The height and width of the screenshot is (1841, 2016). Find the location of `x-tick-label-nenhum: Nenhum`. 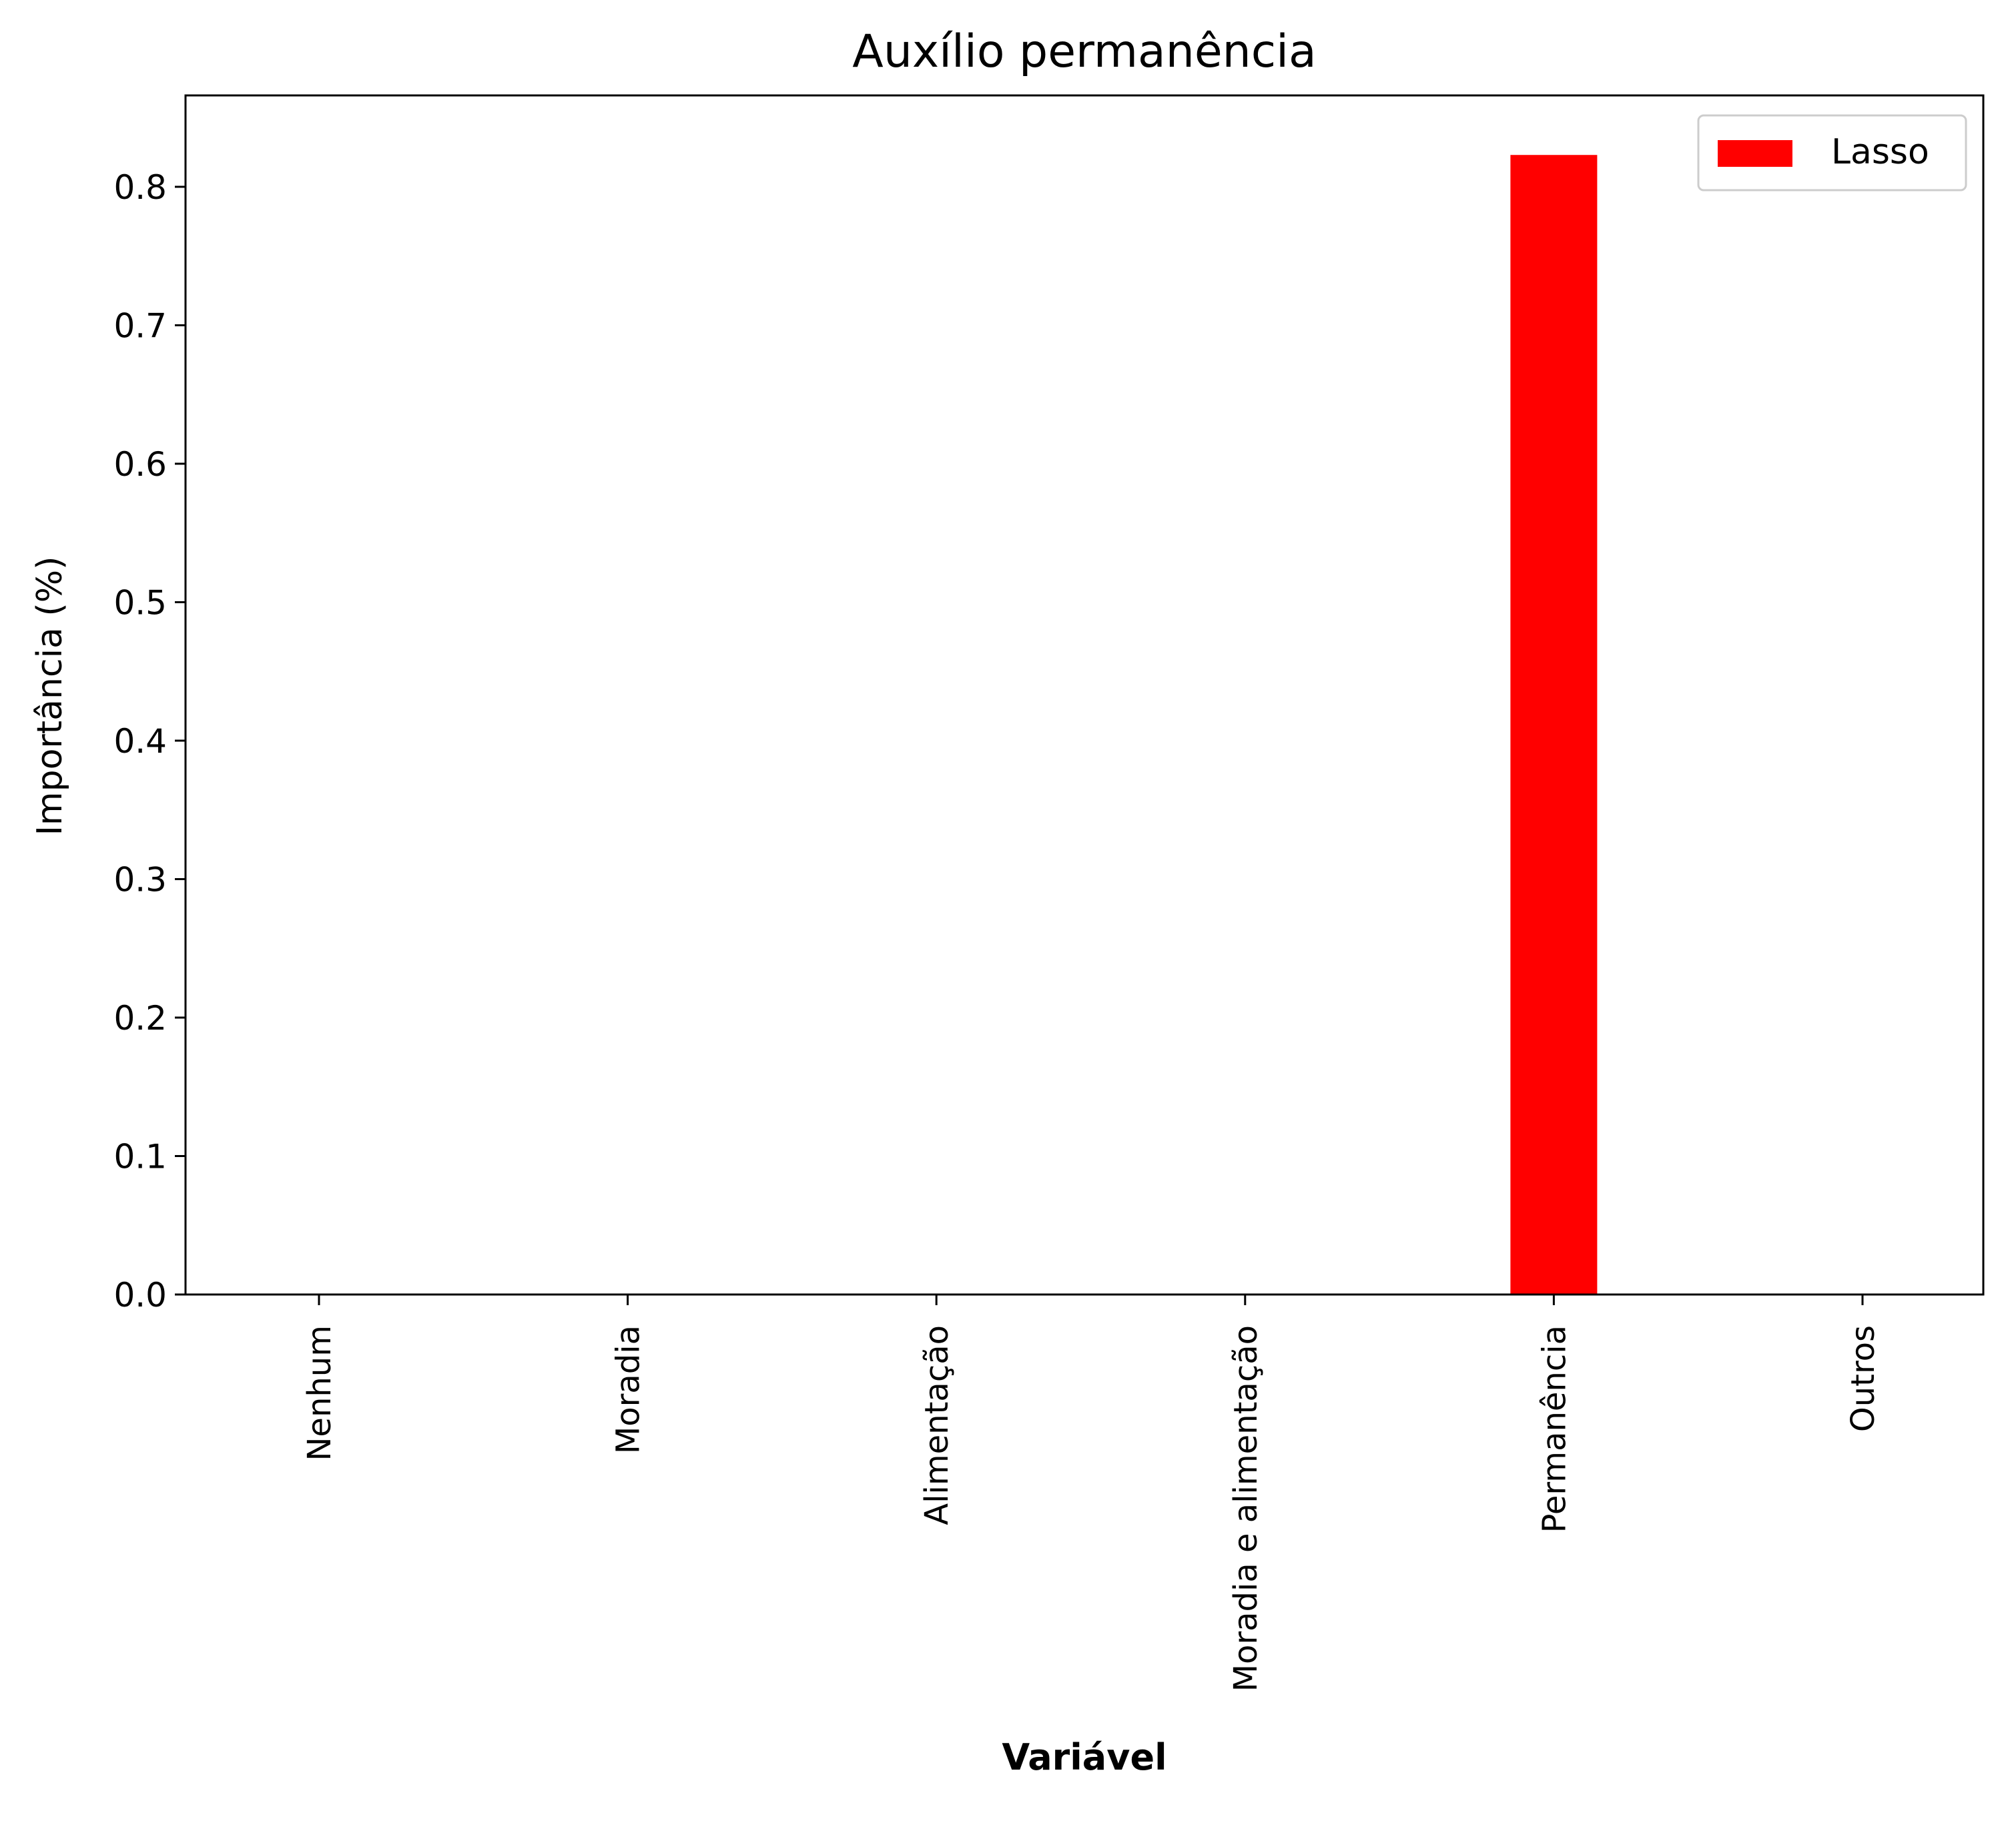

x-tick-label-nenhum: Nenhum is located at coordinates (319, 1393).